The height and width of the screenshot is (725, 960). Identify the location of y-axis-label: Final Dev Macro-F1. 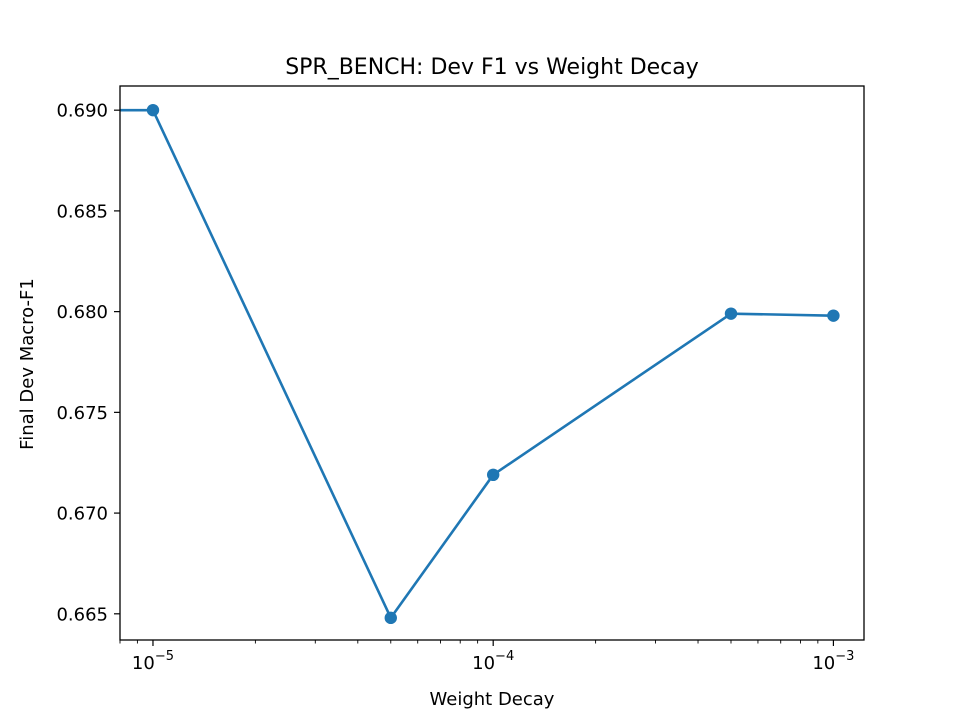
(27, 364).